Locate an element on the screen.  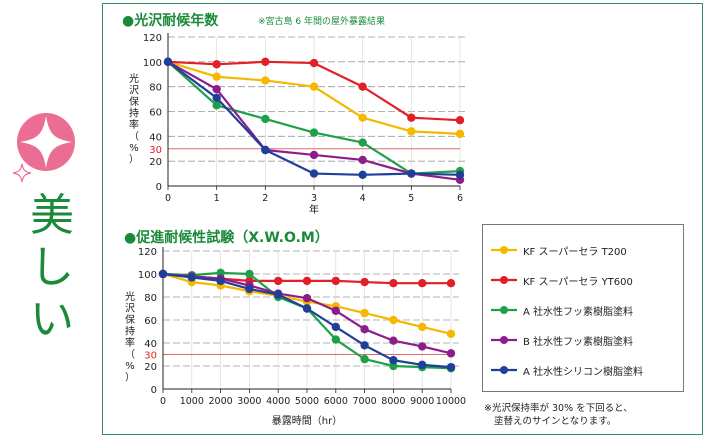
chart1-x-tick-label: 3 is located at coordinates (314, 198).